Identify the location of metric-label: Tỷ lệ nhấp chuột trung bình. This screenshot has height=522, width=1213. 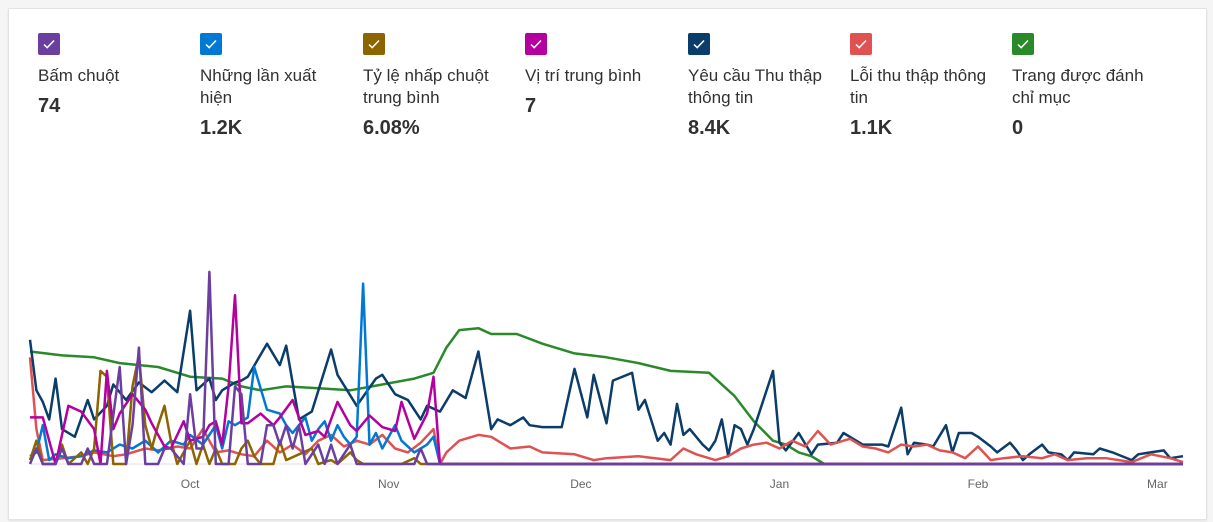
(426, 86).